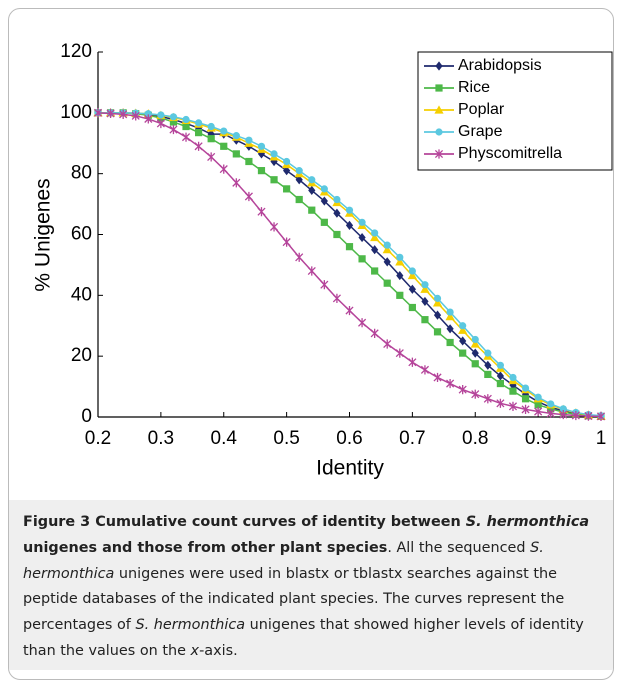 This screenshot has width=624, height=690. Describe the element at coordinates (98, 438) in the screenshot. I see `x-tick-label: 0.2` at that location.